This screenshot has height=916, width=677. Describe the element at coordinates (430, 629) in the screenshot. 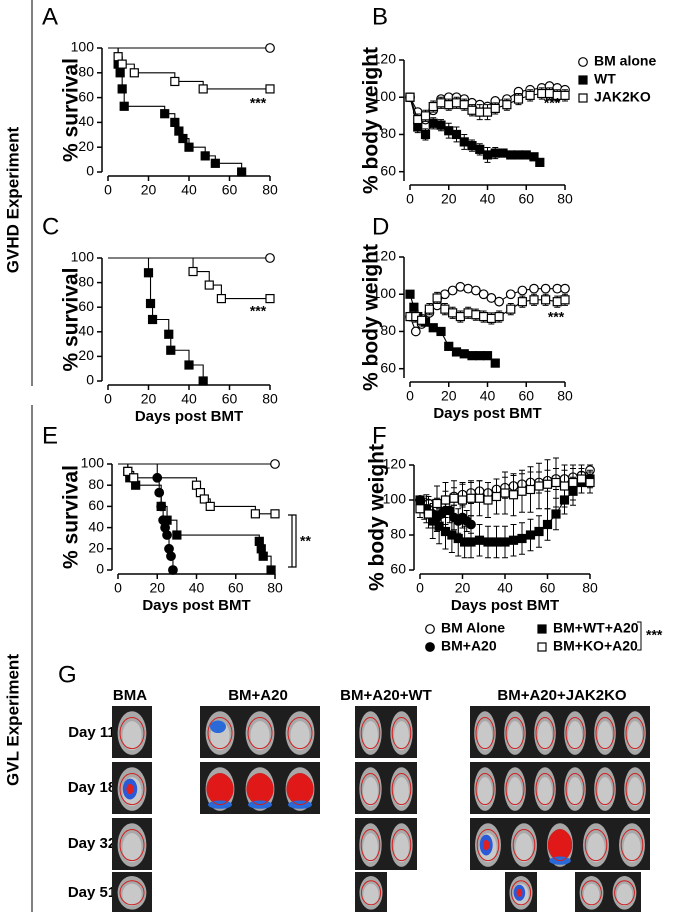

I see `legend-marker` at that location.